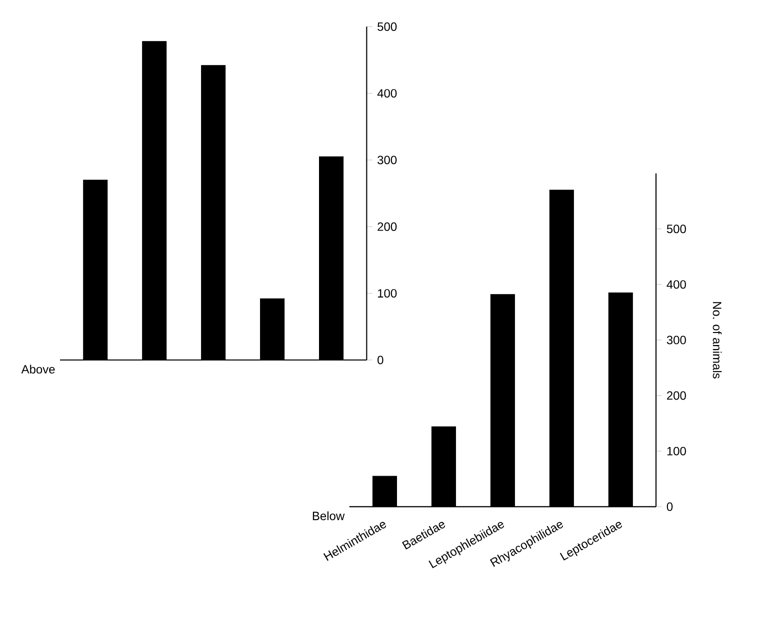  What do you see at coordinates (717, 340) in the screenshot?
I see `y-axis-title: No. of animals` at bounding box center [717, 340].